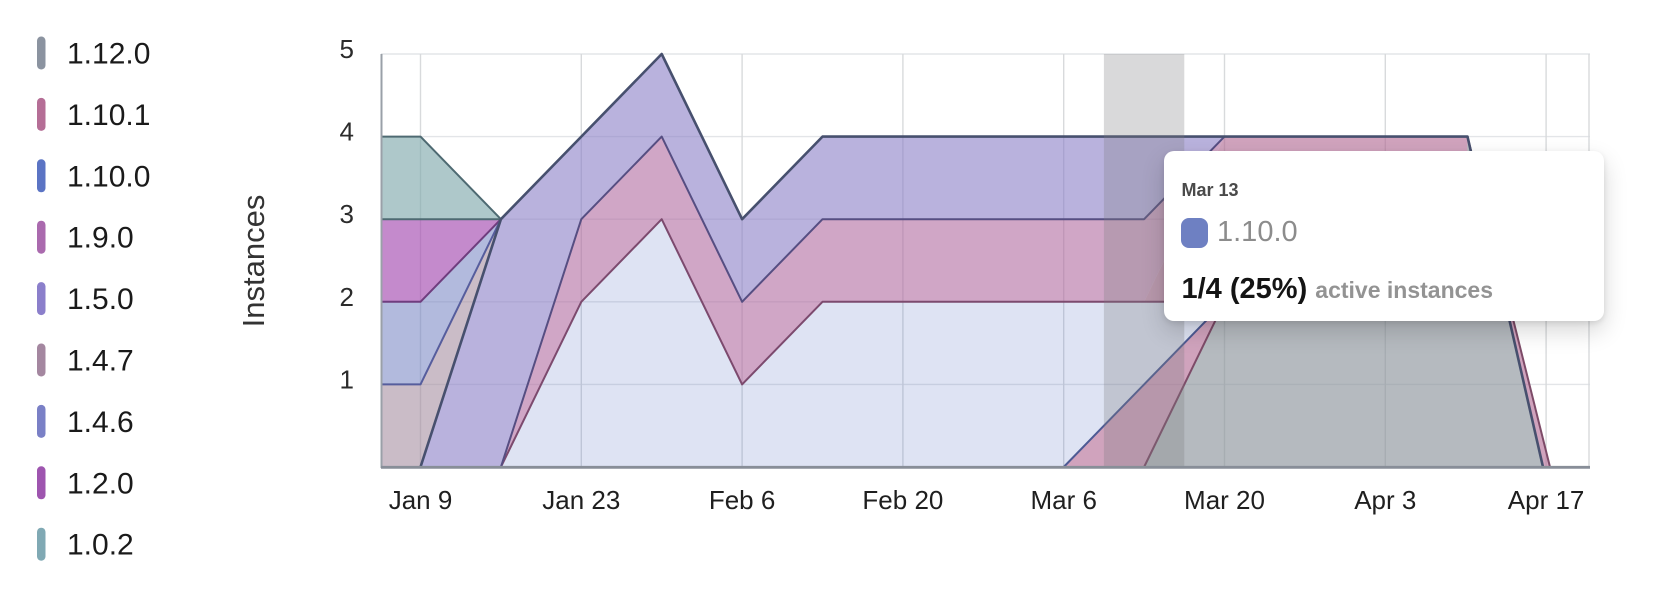  Describe the element at coordinates (347, 379) in the screenshot. I see `svg-text: 1` at that location.